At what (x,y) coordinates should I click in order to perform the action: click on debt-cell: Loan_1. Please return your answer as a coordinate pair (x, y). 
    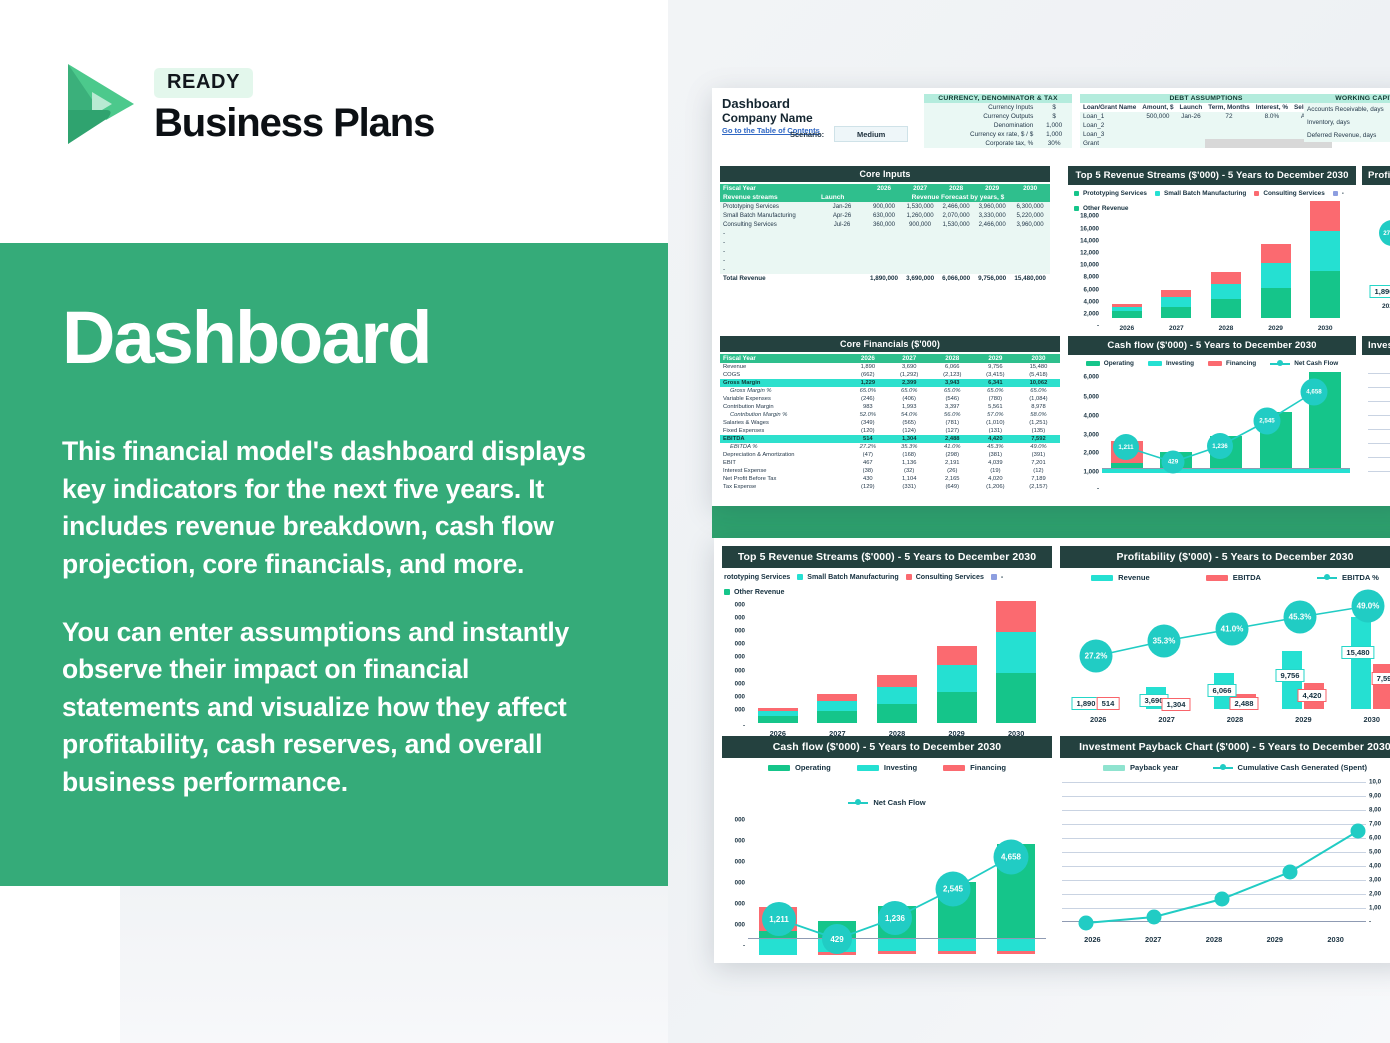
    Looking at the image, I should click on (1110, 116).